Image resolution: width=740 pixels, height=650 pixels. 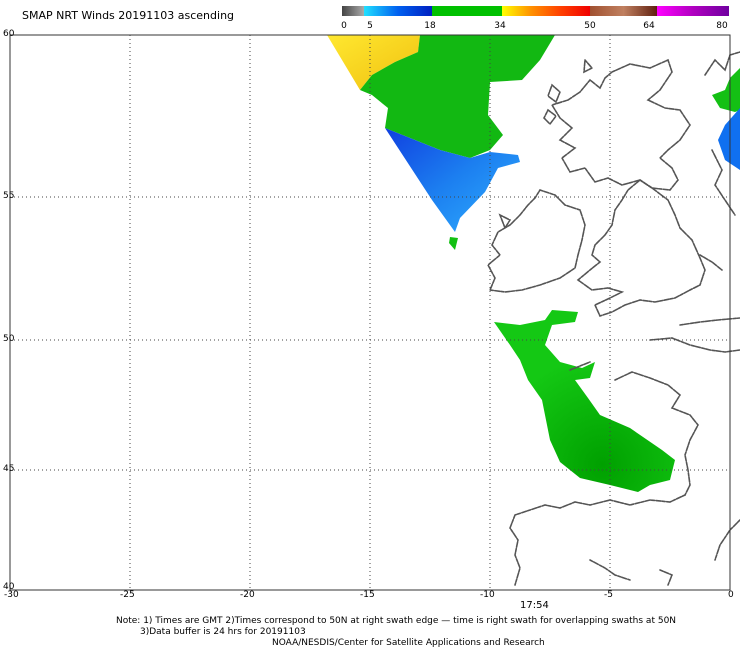 I want to click on lon-label: 0, so click(x=731, y=595).